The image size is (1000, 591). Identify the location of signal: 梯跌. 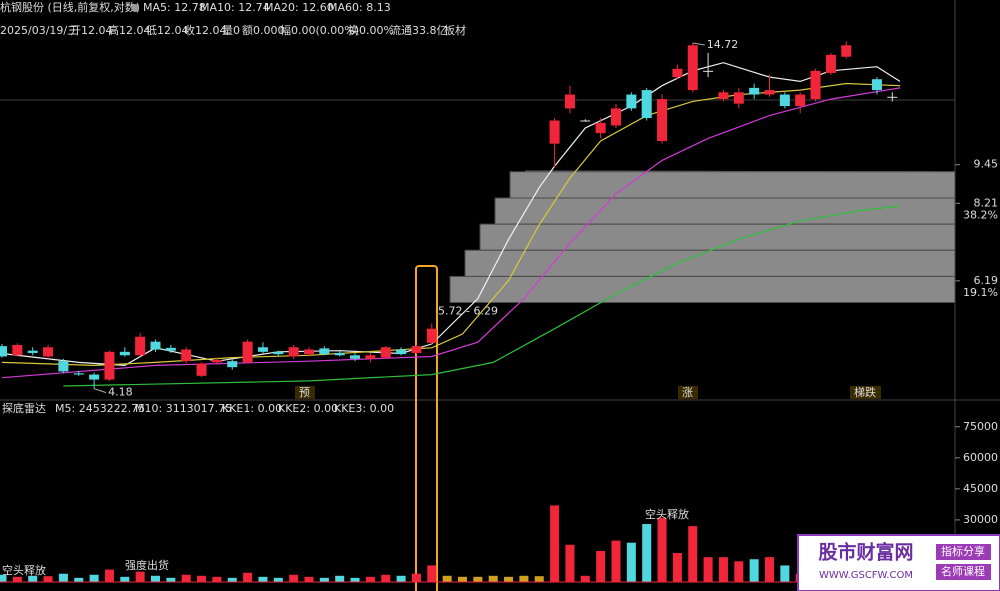
(865, 392).